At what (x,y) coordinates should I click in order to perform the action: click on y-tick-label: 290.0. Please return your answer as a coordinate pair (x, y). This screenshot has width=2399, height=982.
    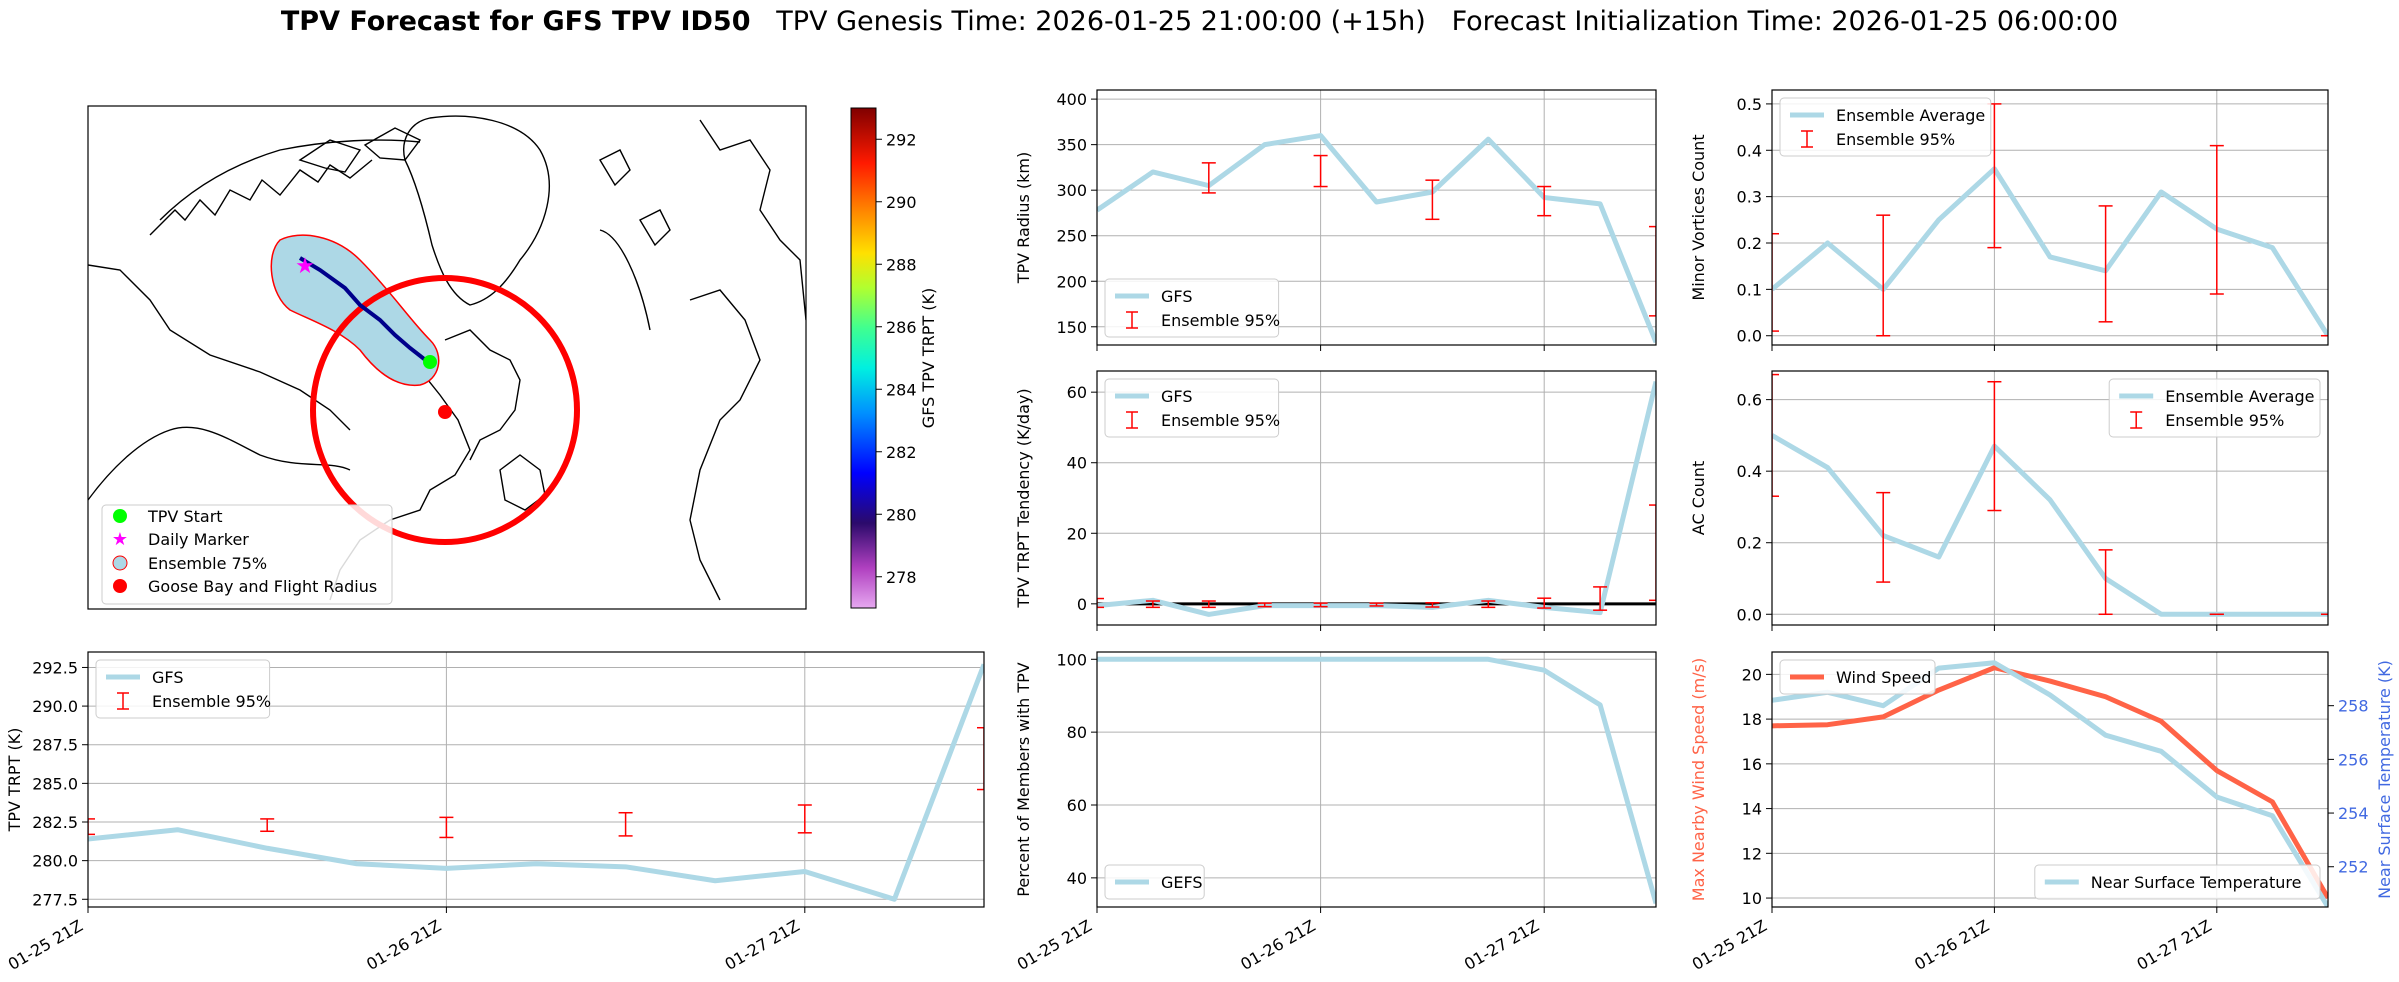
    Looking at the image, I should click on (55, 706).